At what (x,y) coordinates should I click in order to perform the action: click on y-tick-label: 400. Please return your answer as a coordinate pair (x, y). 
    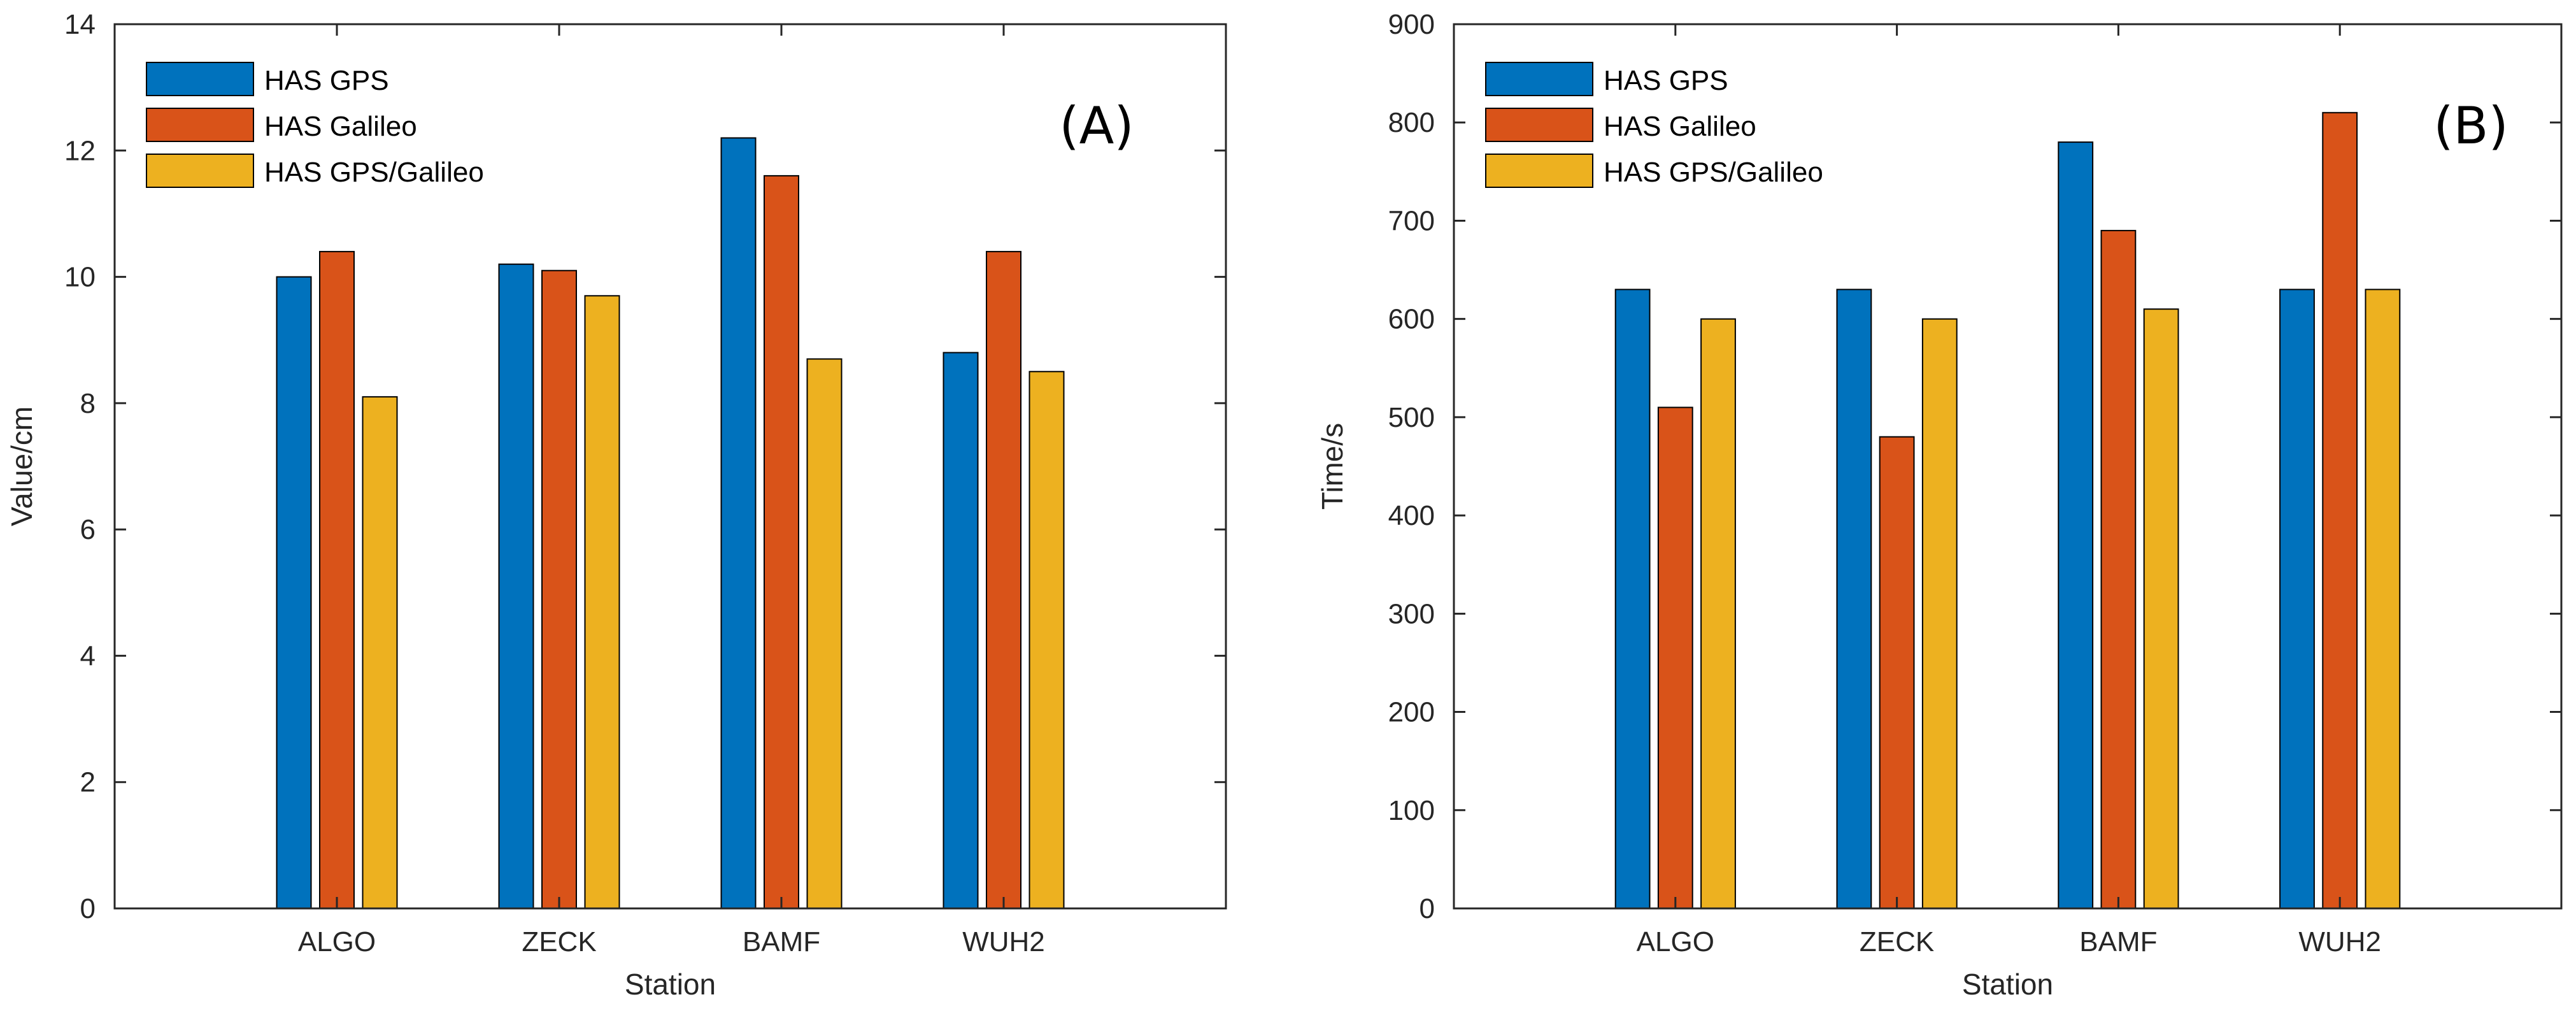
    Looking at the image, I should click on (1412, 515).